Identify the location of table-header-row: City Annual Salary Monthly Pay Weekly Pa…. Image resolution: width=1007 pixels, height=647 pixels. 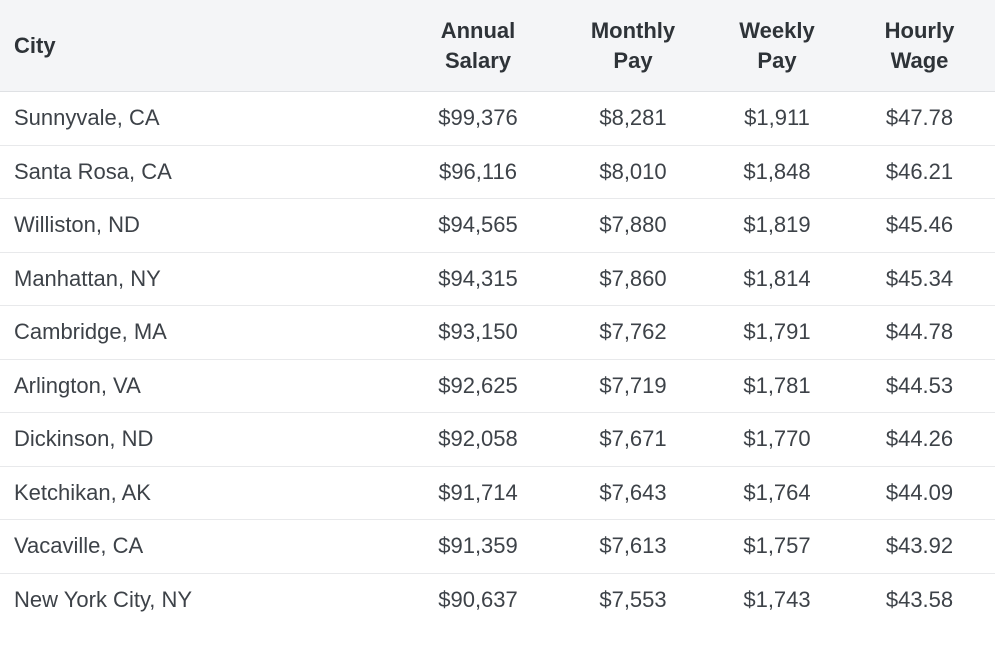
(497, 46).